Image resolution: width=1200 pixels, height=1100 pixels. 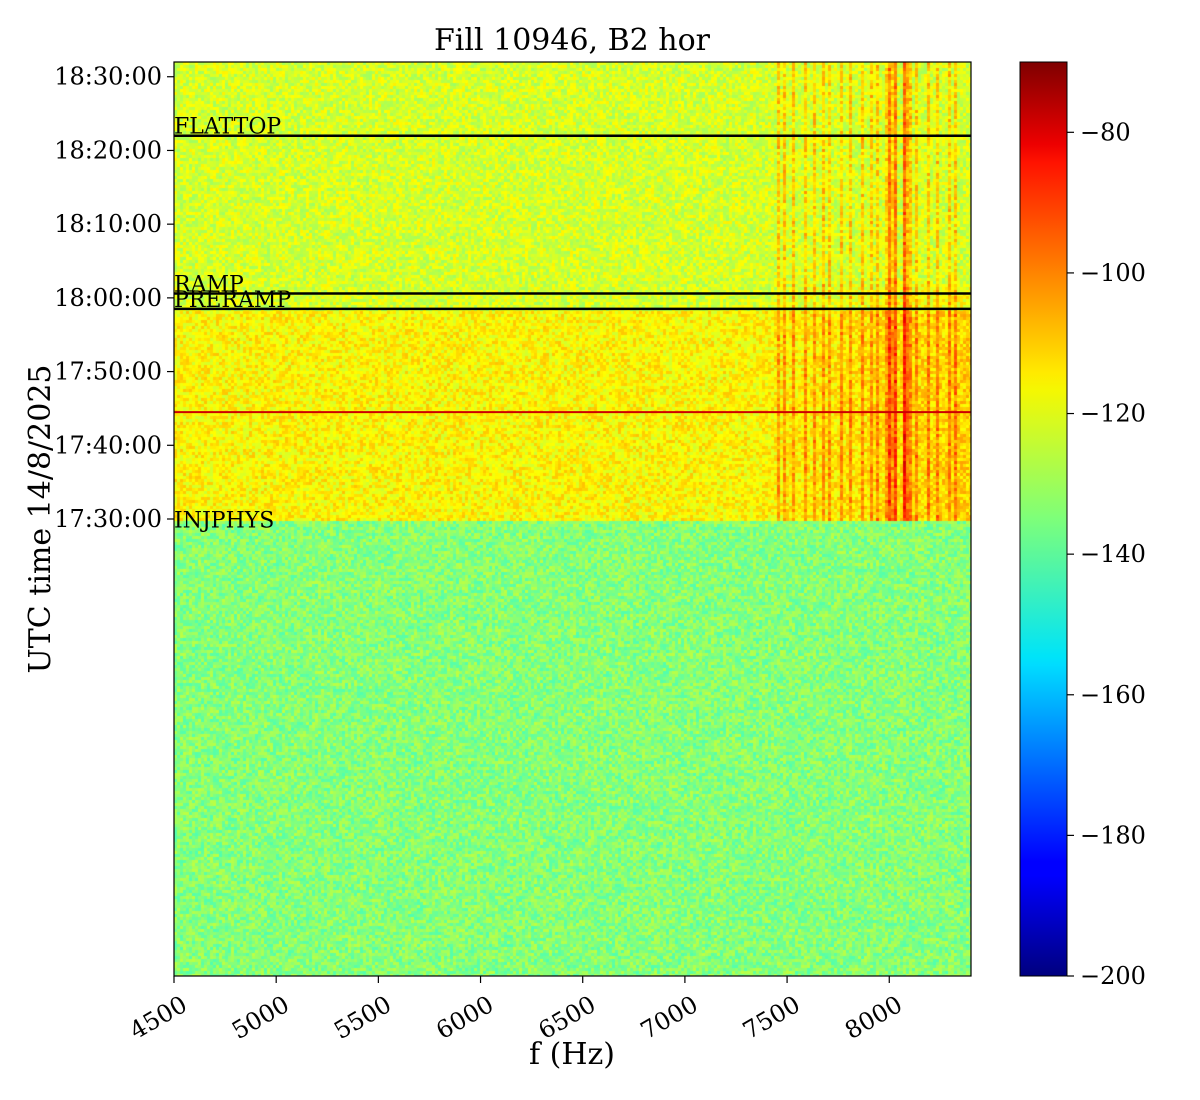 I want to click on colorbar-tick-label: −140, so click(x=1113, y=554).